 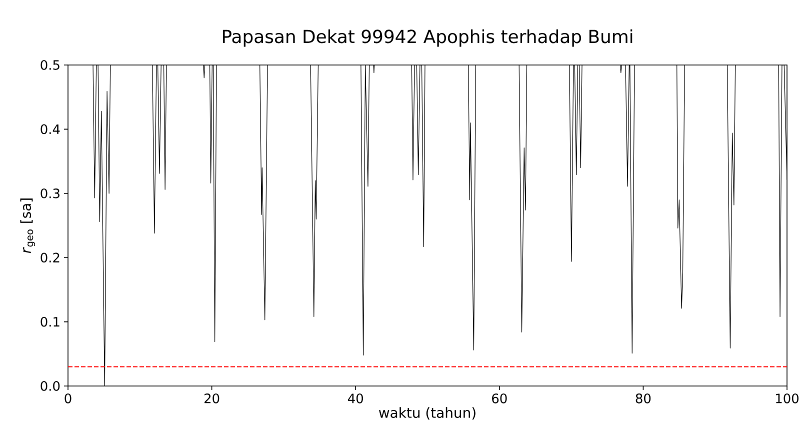 What do you see at coordinates (643, 399) in the screenshot?
I see `x-tick-label: 80` at bounding box center [643, 399].